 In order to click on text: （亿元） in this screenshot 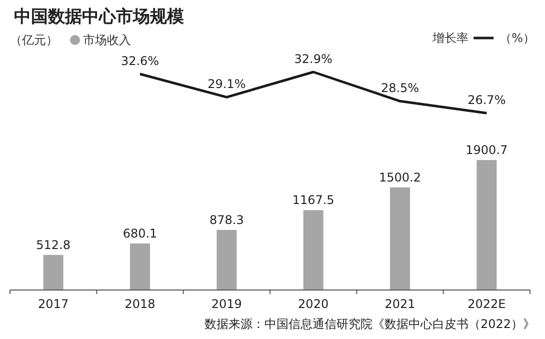, I will do `click(34, 40)`.